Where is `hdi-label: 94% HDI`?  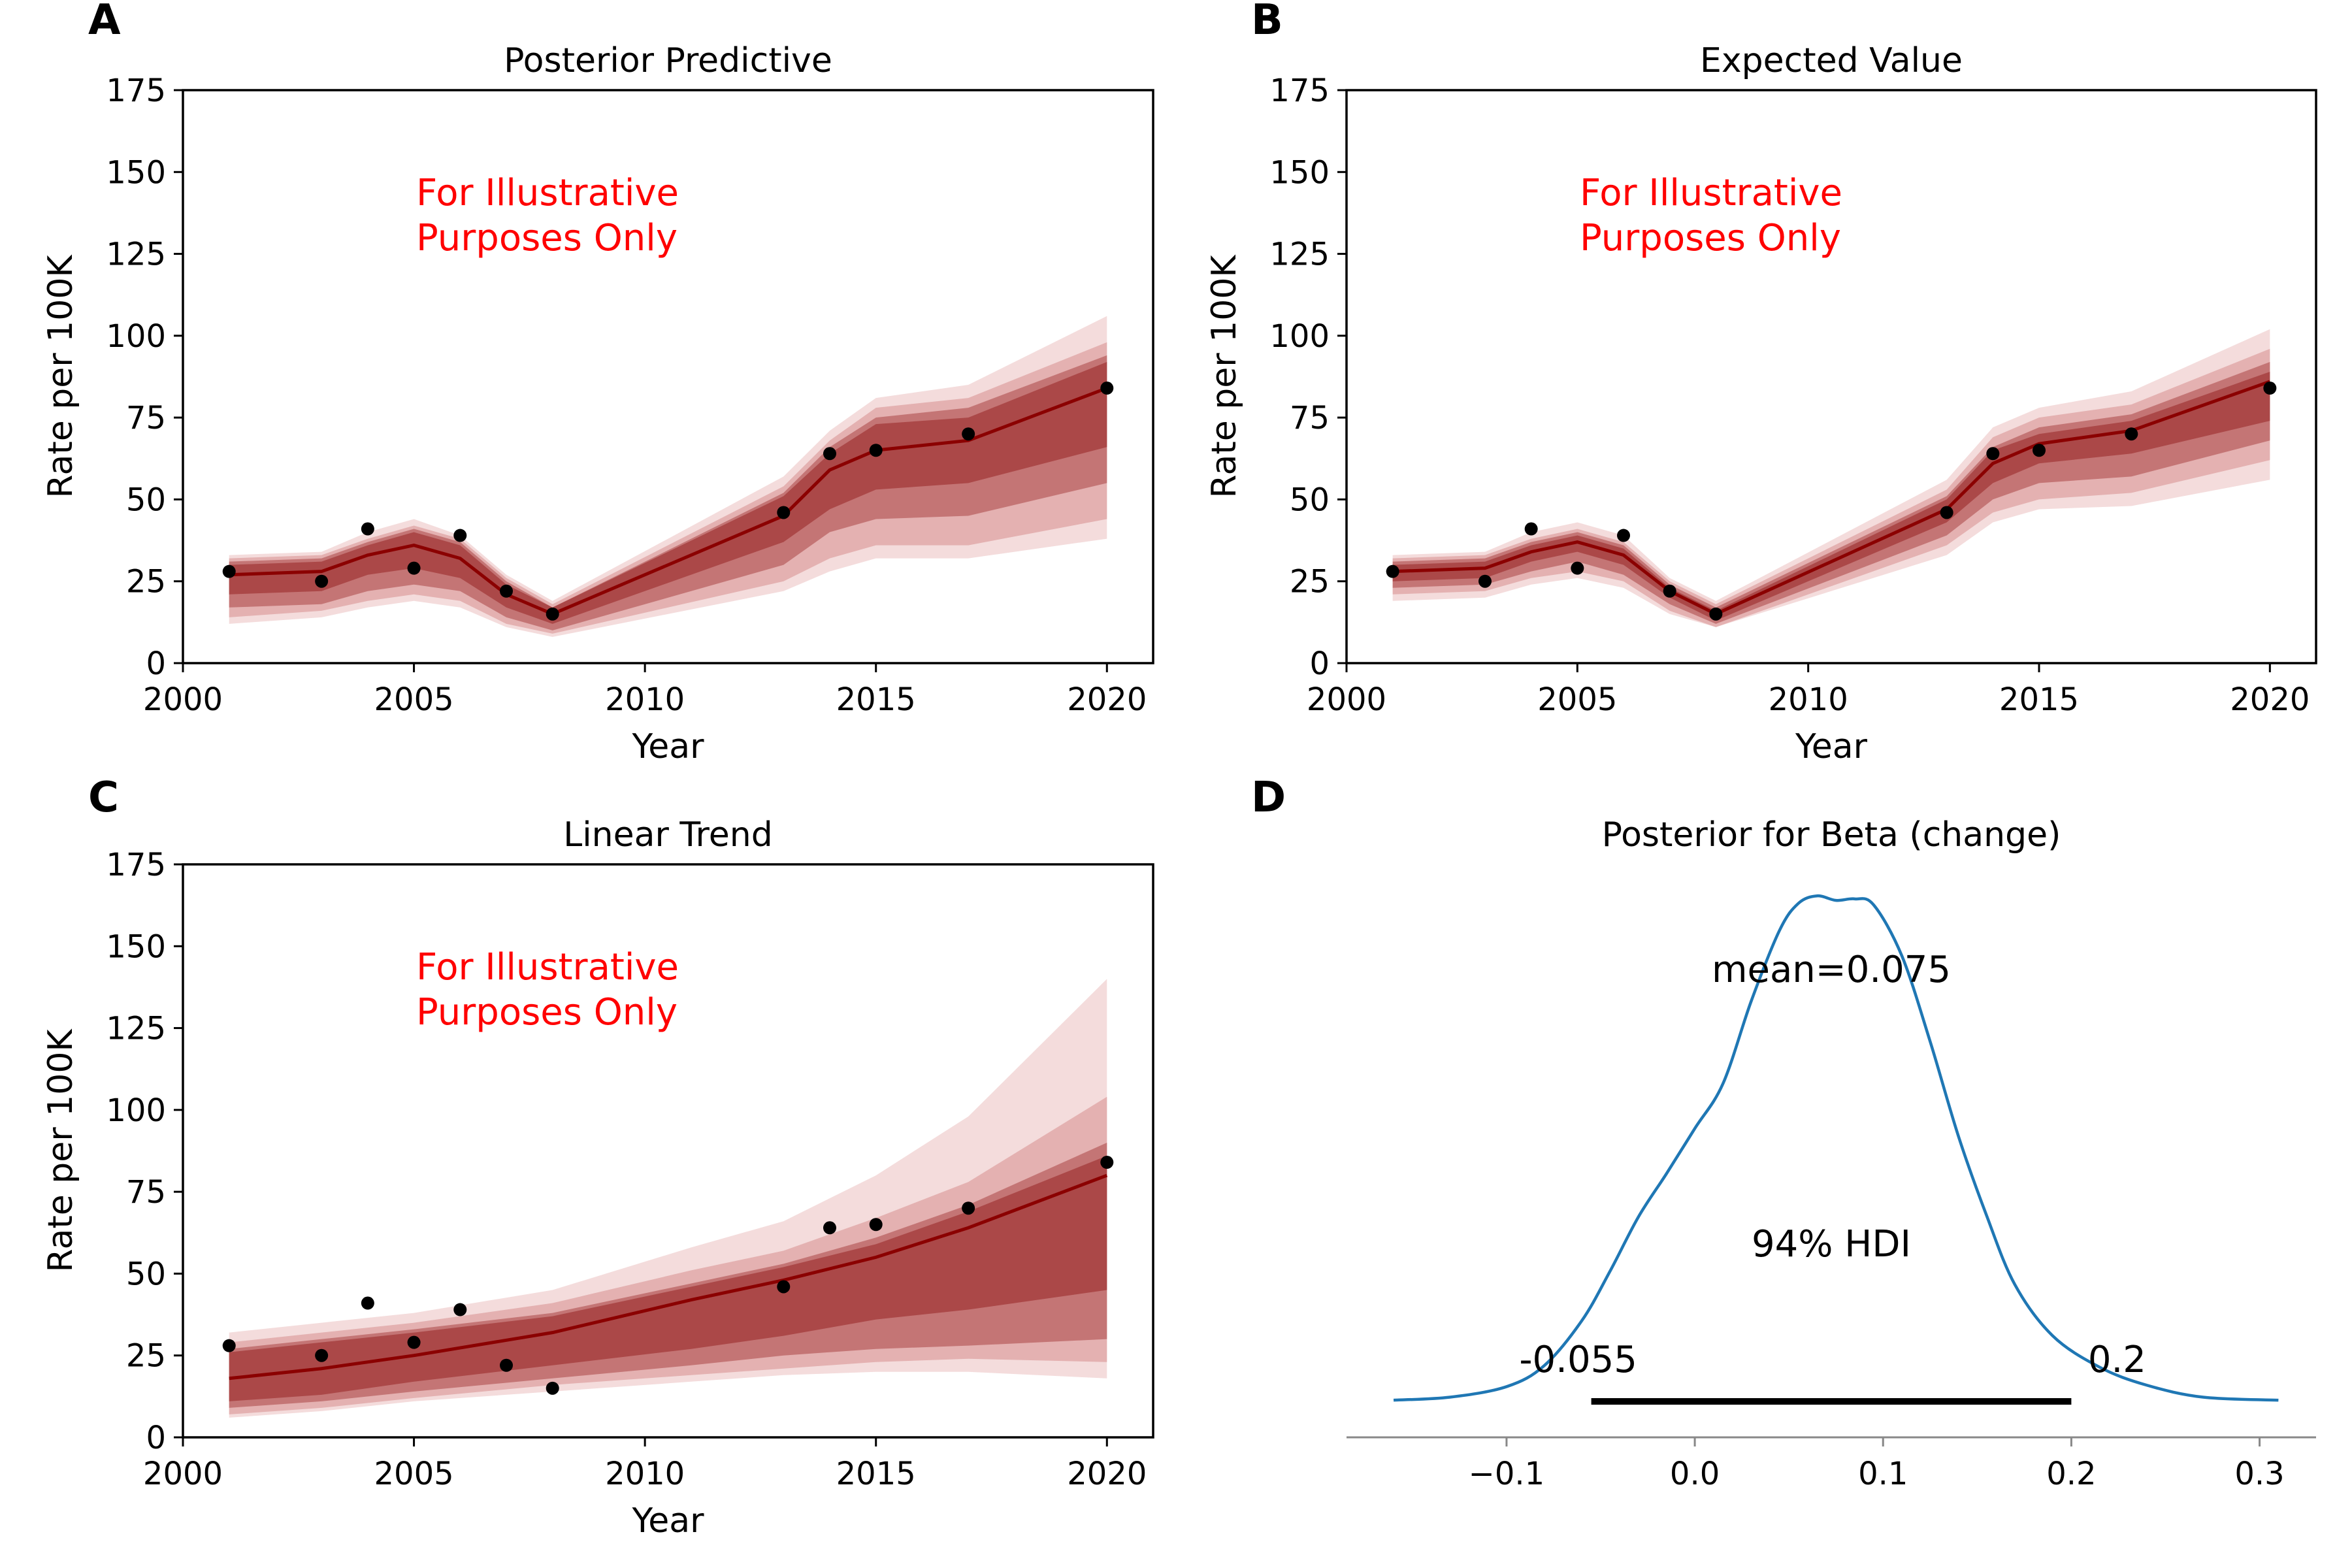
hdi-label: 94% HDI is located at coordinates (1831, 1244).